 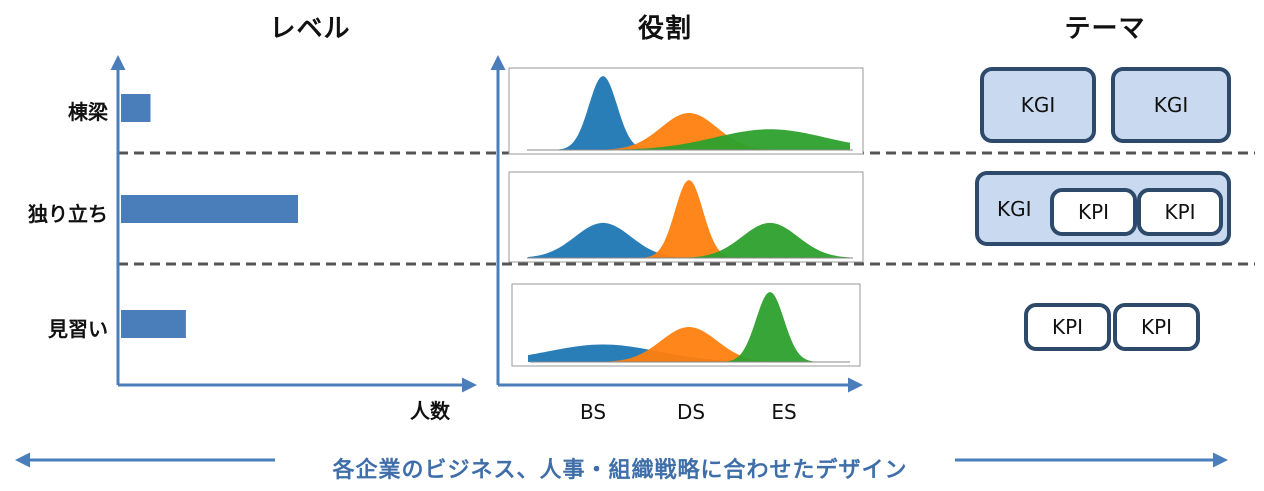 I want to click on role-tick-bs: BS, so click(x=593, y=412).